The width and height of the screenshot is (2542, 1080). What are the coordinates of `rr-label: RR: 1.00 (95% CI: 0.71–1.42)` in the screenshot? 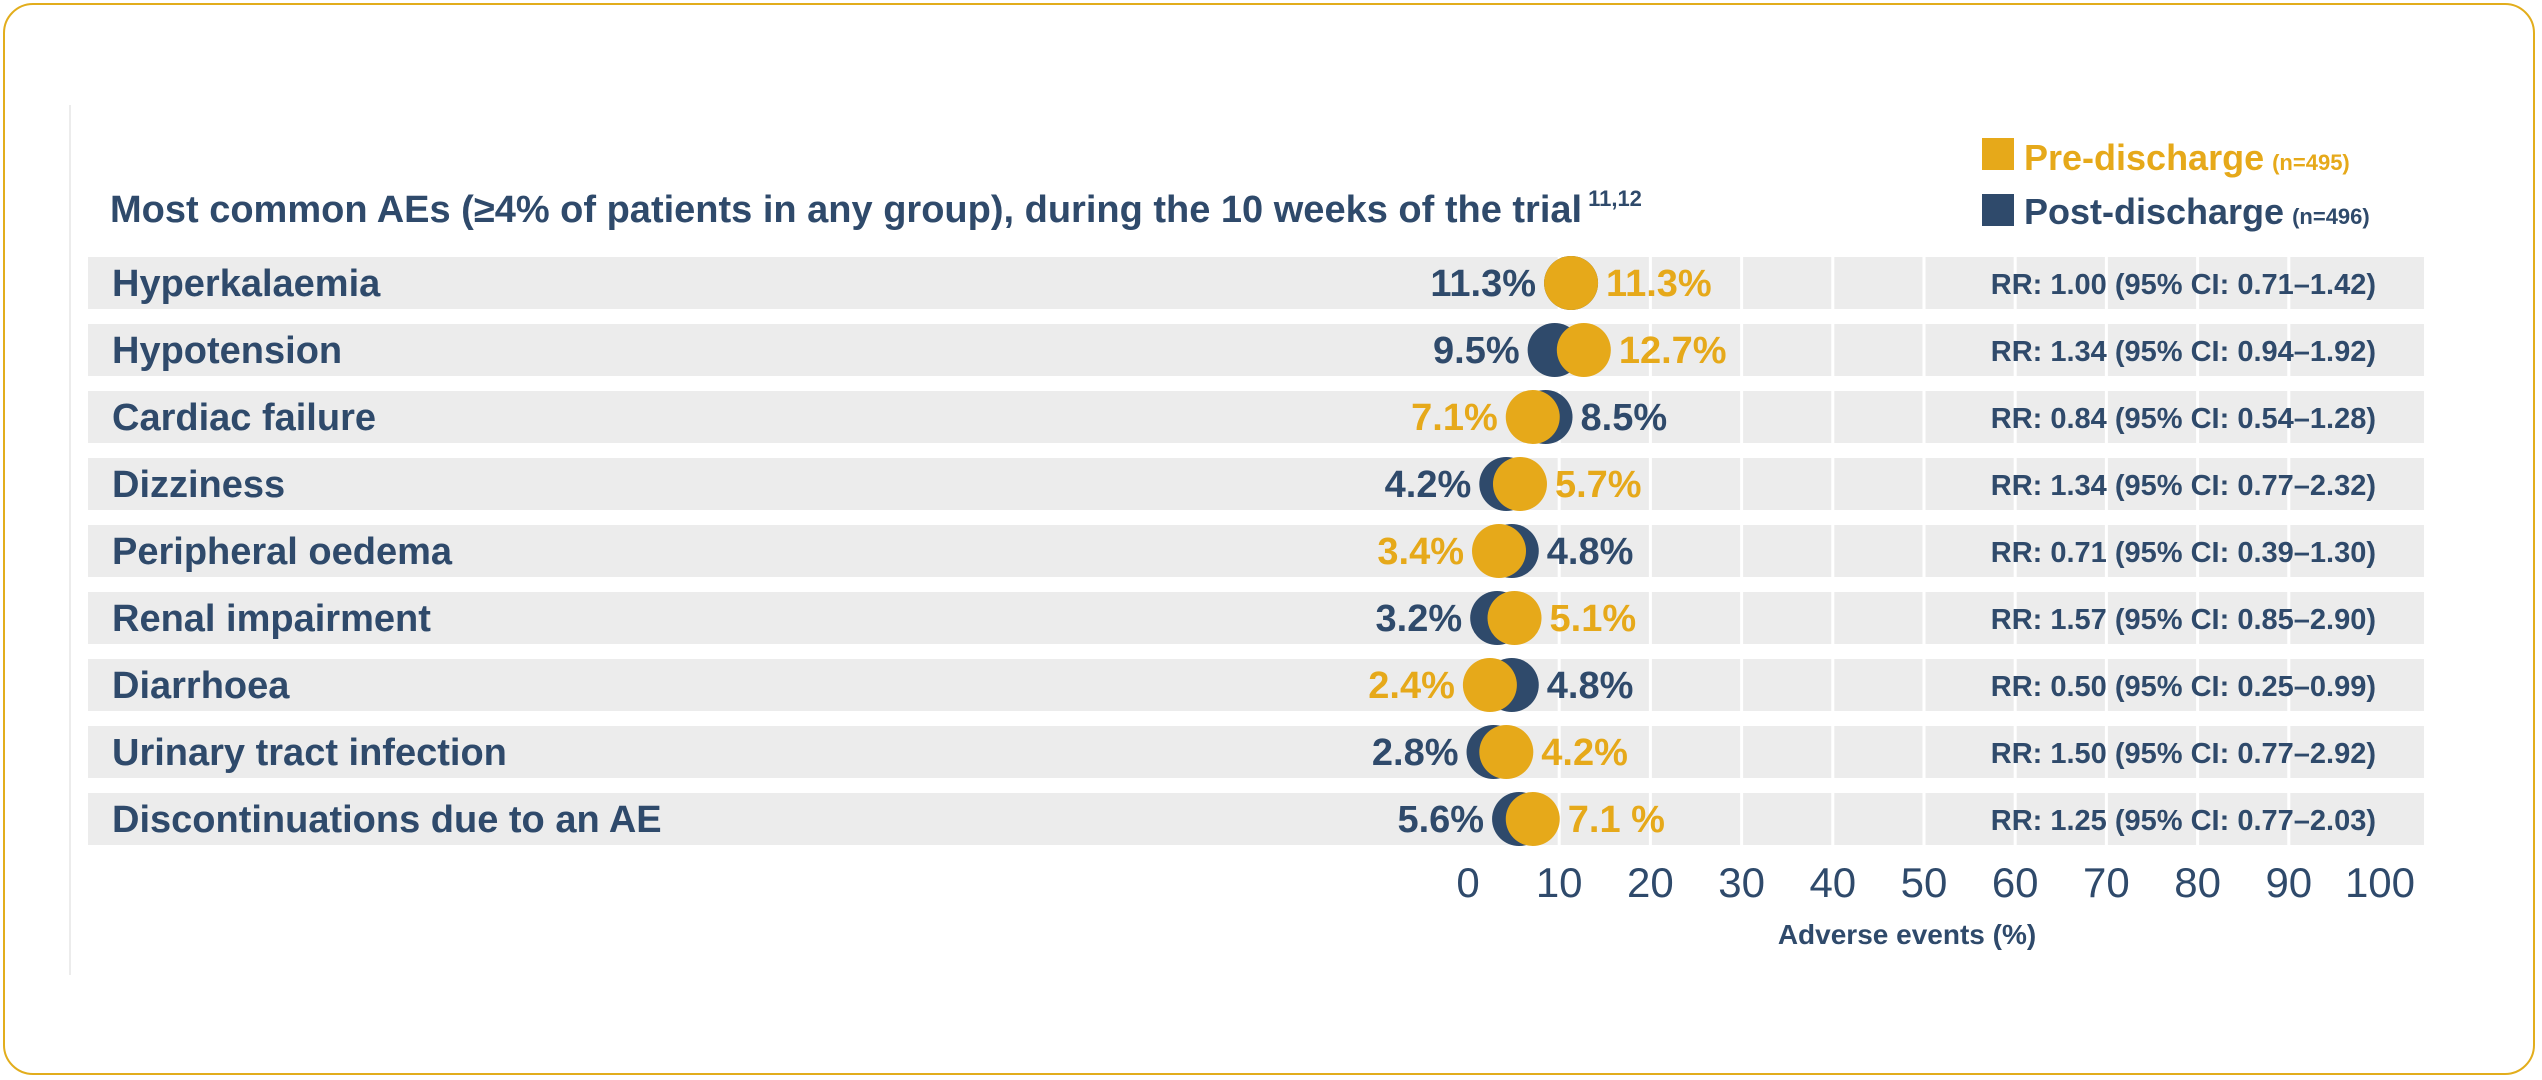 It's located at (2183, 285).